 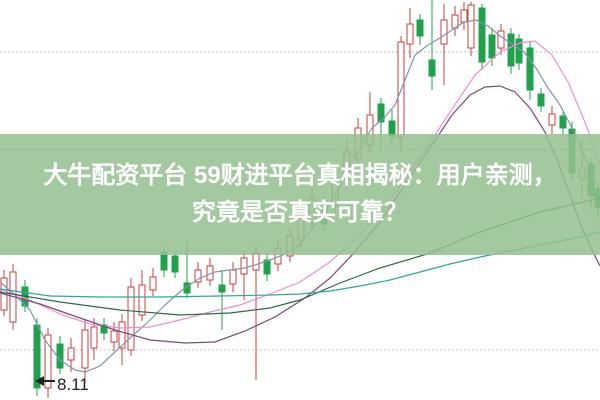 What do you see at coordinates (300, 212) in the screenshot?
I see `headline-line-2: 究竟是否真实可靠？` at bounding box center [300, 212].